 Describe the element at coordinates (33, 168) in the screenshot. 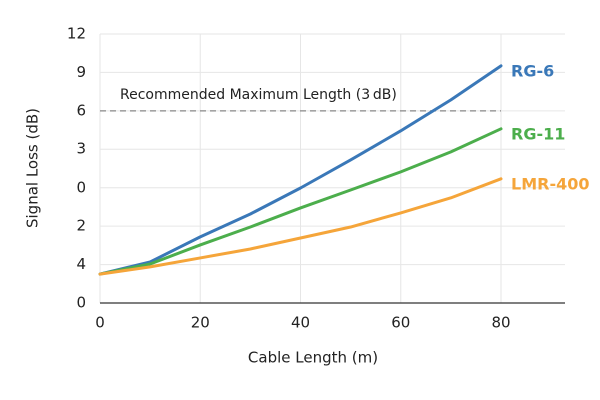

I see `y-axis-label: Signal Loss (dB)` at that location.